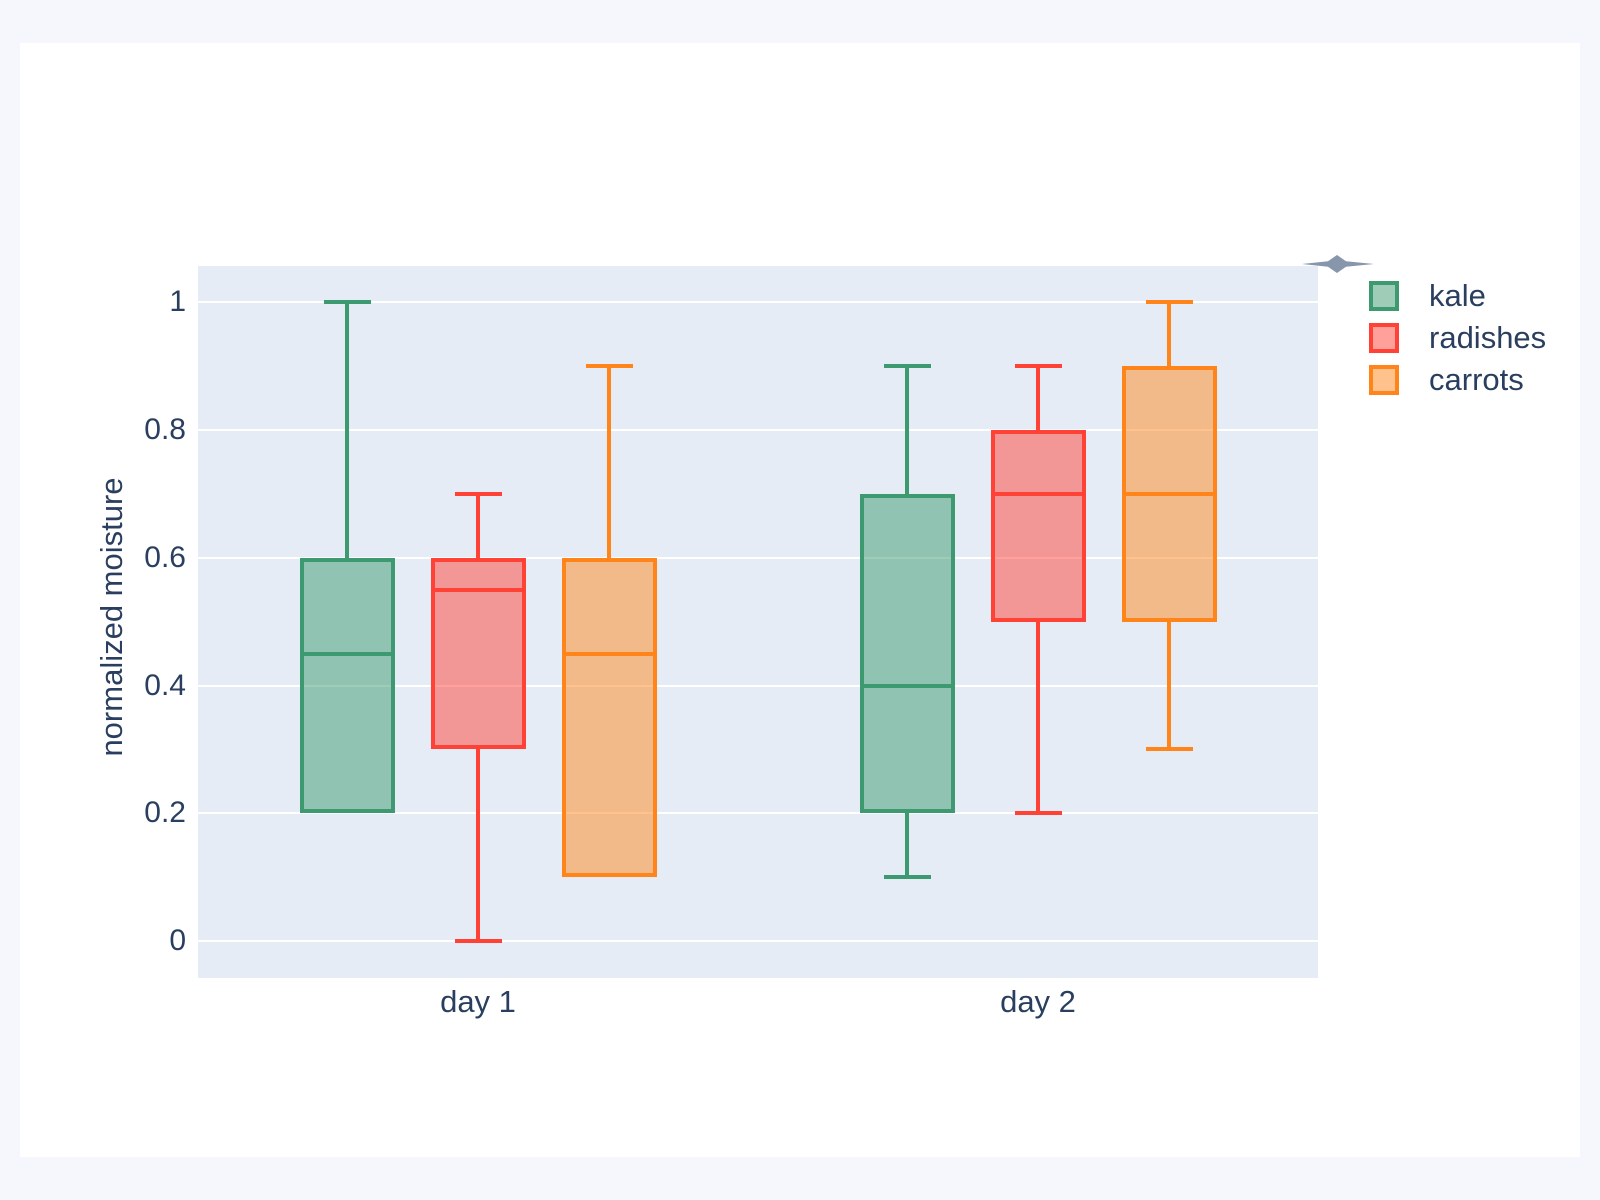  What do you see at coordinates (165, 557) in the screenshot?
I see `y-tick-label: 0.6` at bounding box center [165, 557].